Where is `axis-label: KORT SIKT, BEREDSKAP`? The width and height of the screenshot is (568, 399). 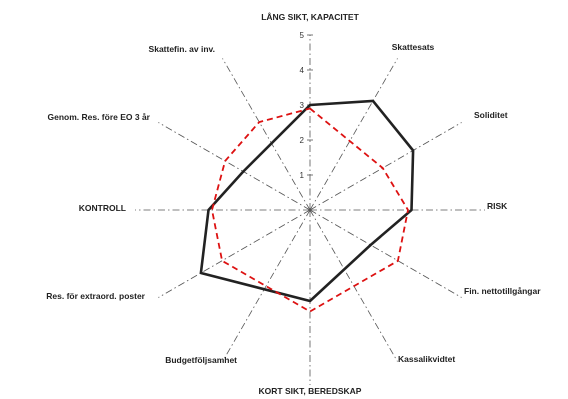
axis-label: KORT SIKT, BEREDSKAP is located at coordinates (310, 391).